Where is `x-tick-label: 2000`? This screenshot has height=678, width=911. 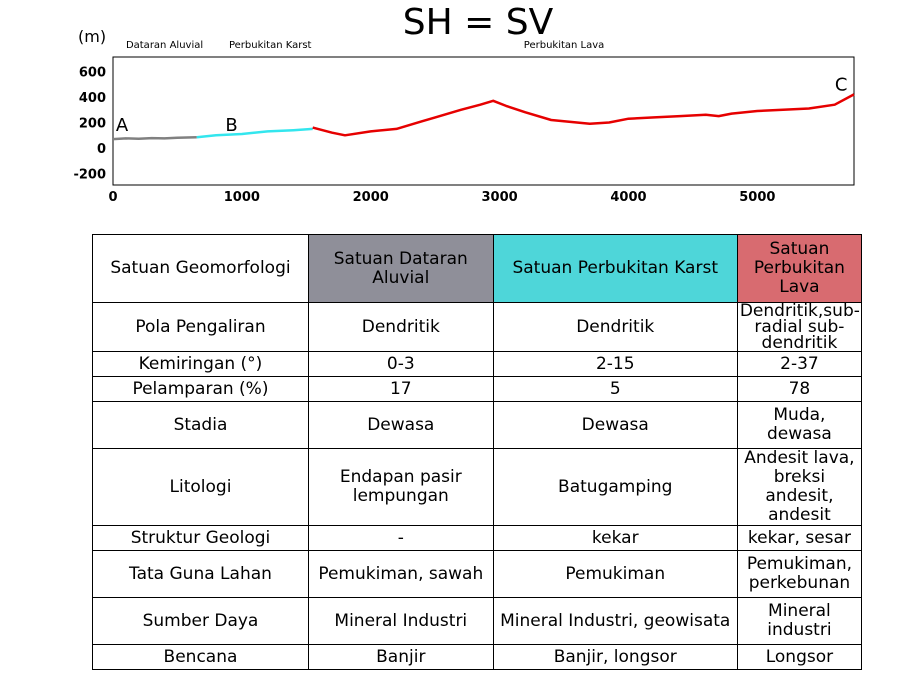 x-tick-label: 2000 is located at coordinates (371, 197).